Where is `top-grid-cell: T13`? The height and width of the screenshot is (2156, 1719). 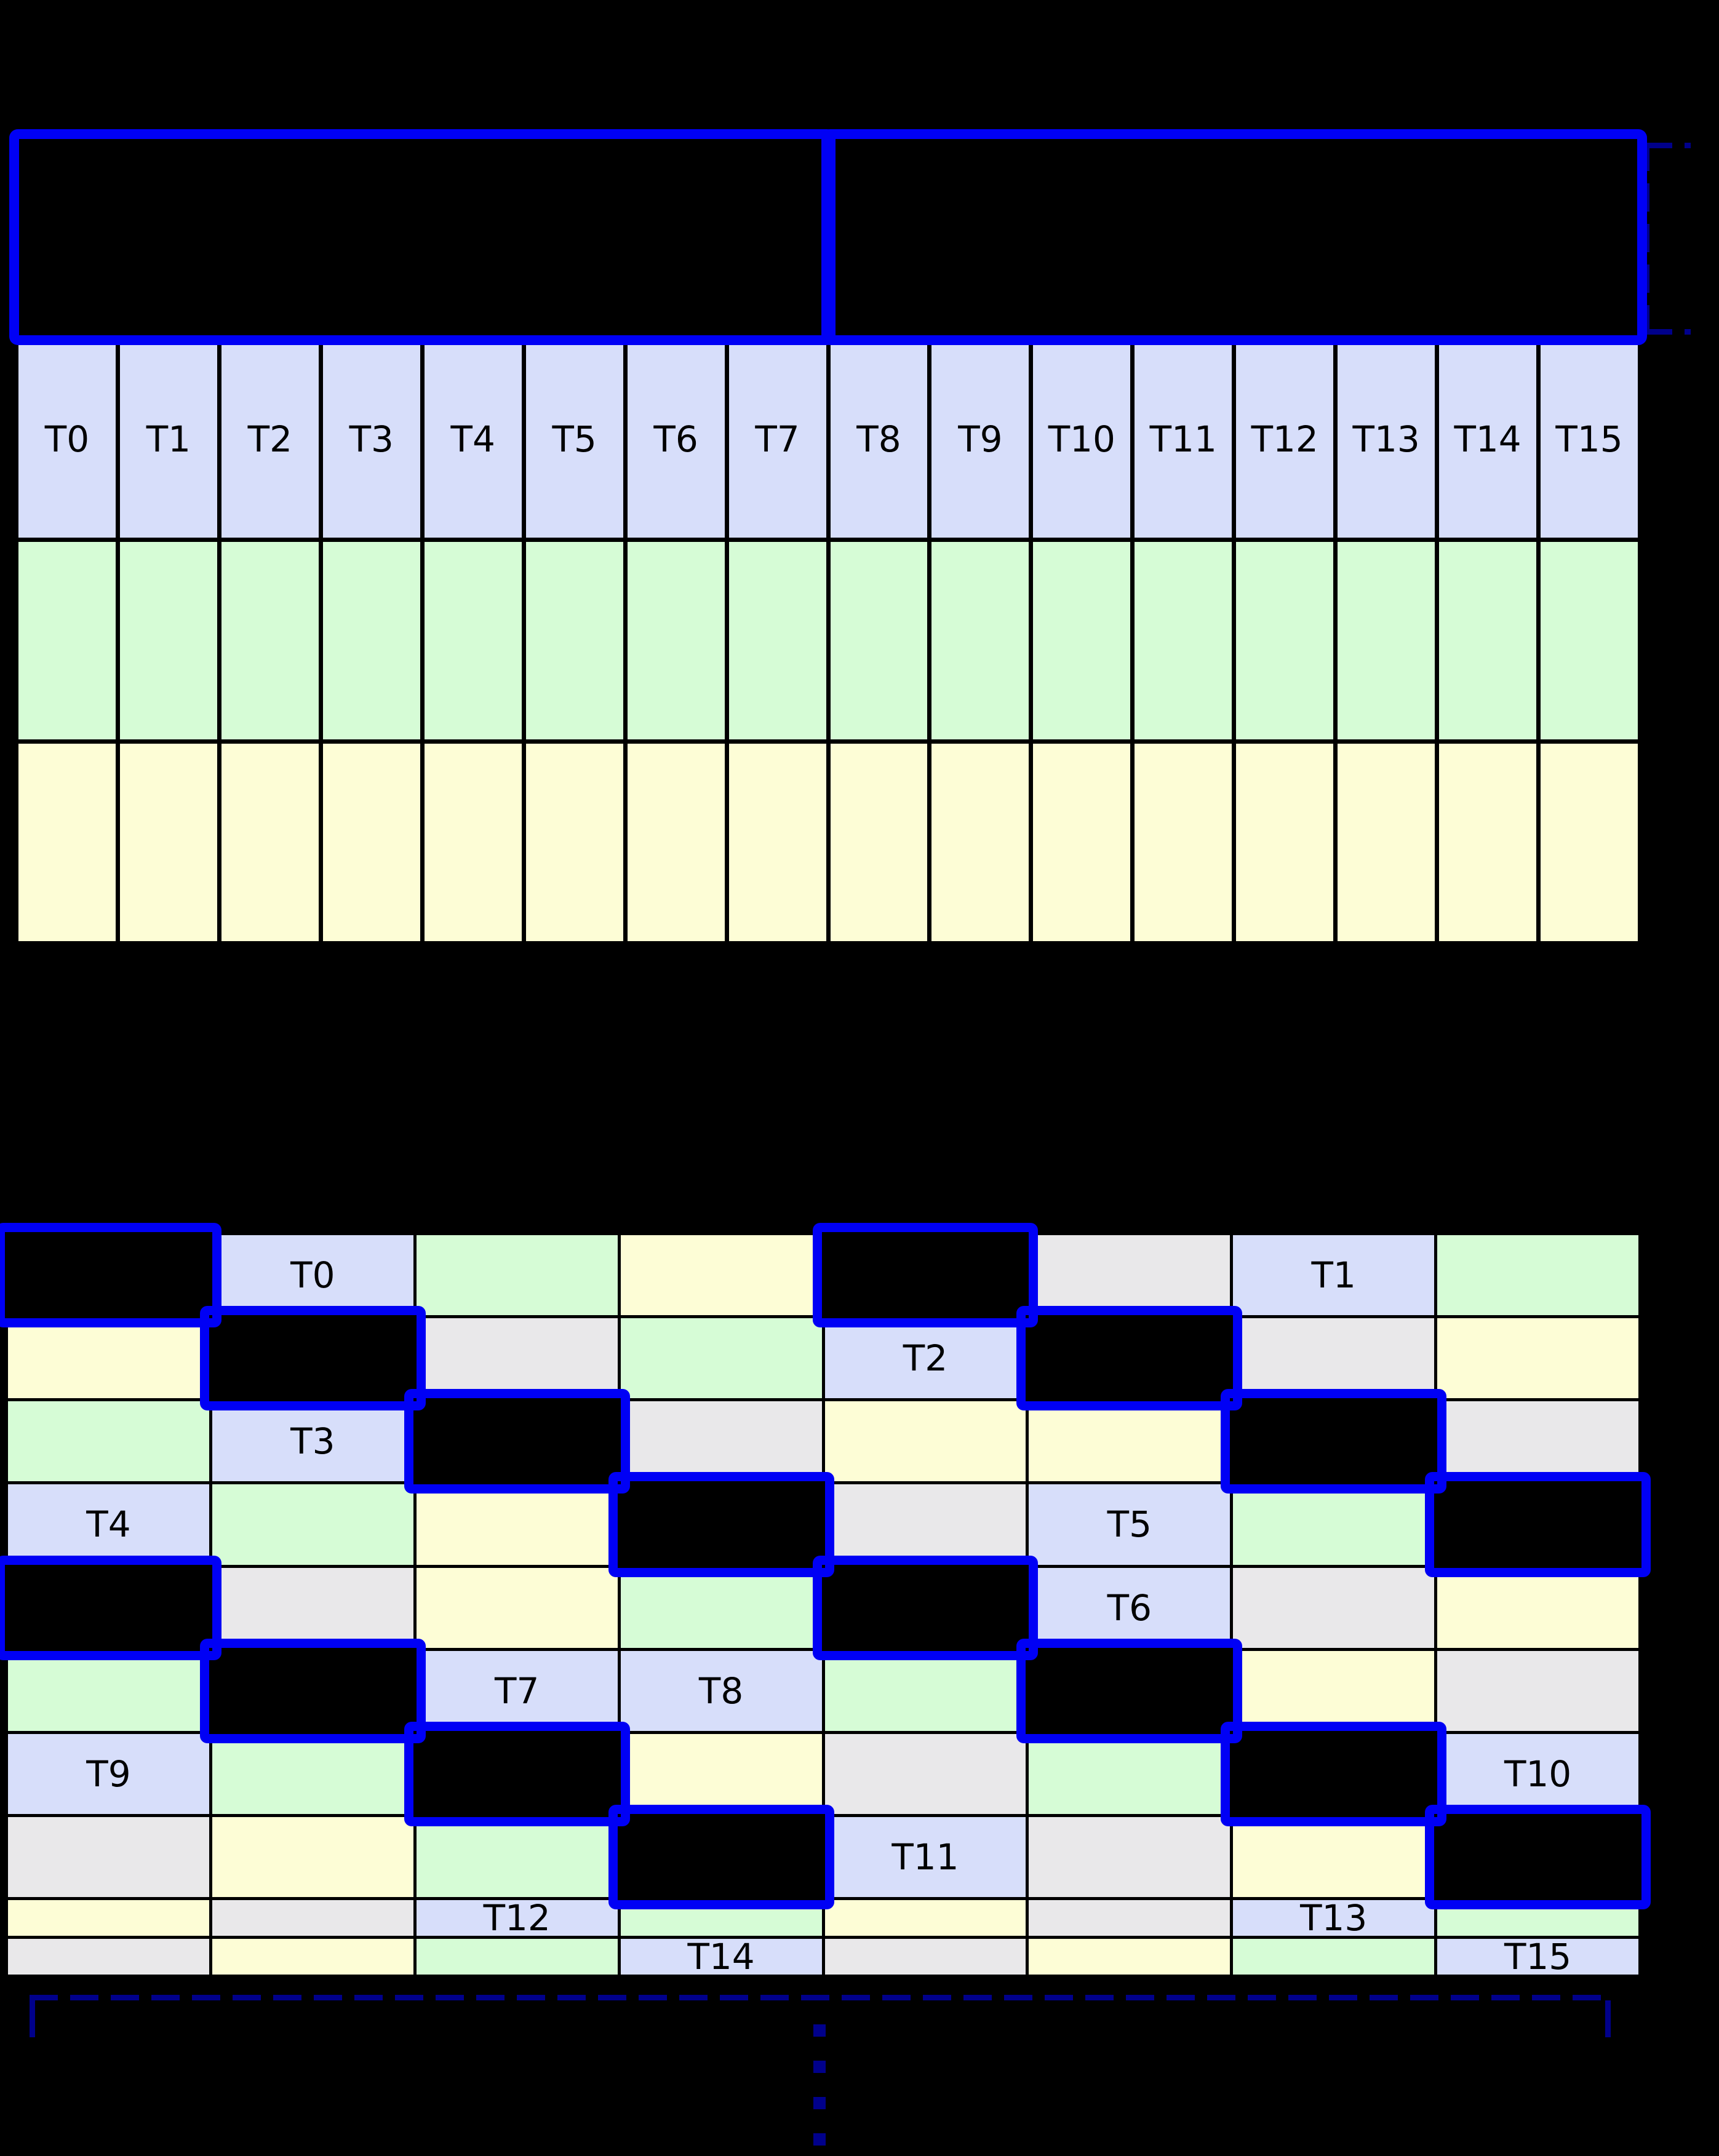 top-grid-cell: T13 is located at coordinates (1386, 439).